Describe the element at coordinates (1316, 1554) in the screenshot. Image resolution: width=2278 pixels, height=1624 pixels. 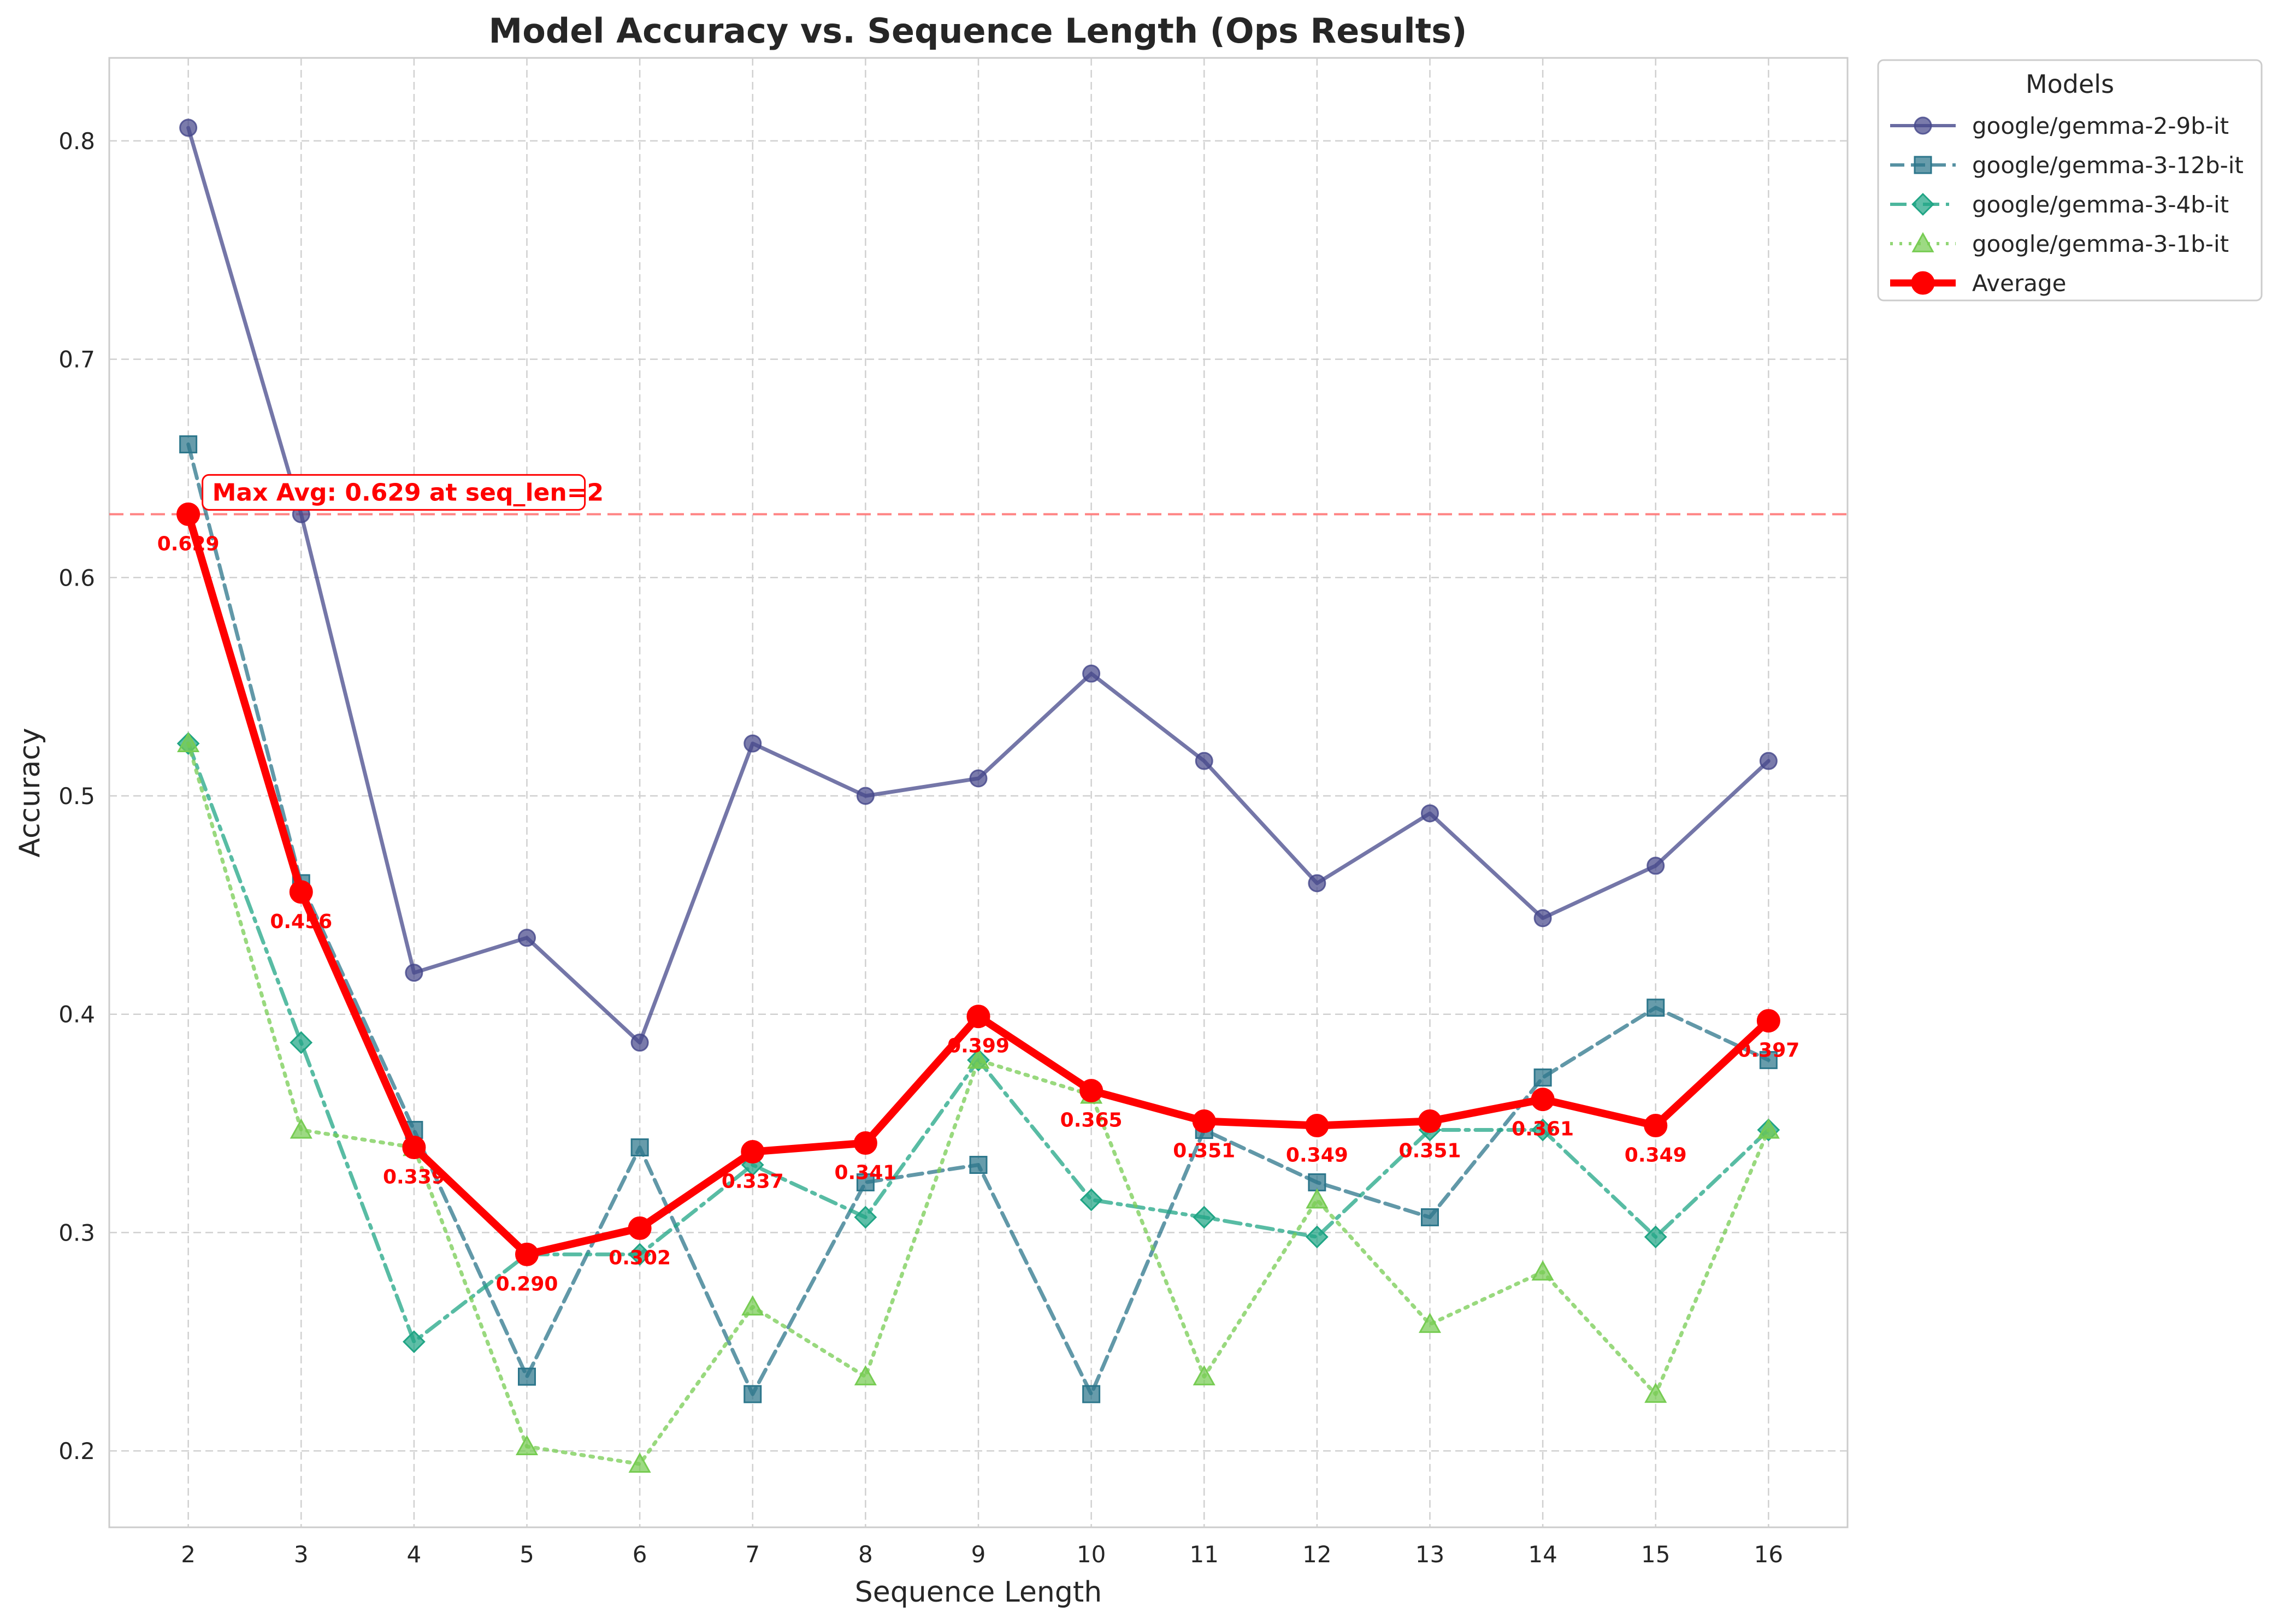
I see `x-tick-label: 12` at that location.